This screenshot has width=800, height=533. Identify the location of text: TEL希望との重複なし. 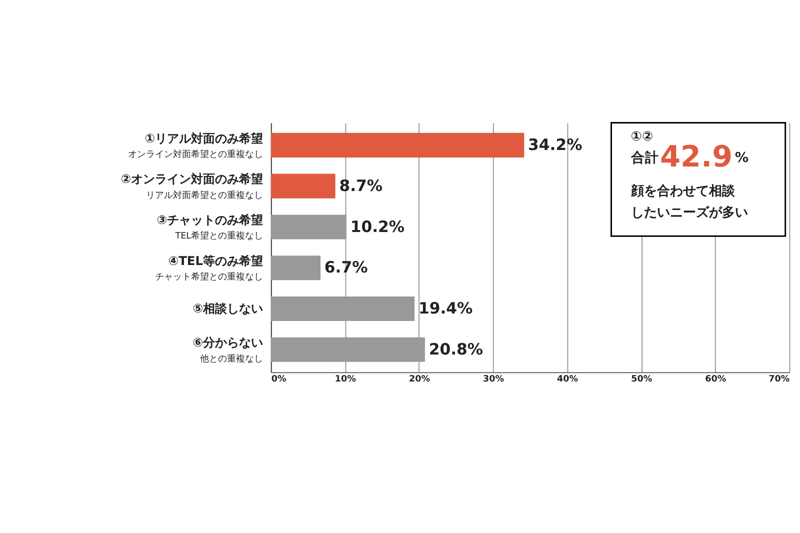
(219, 236).